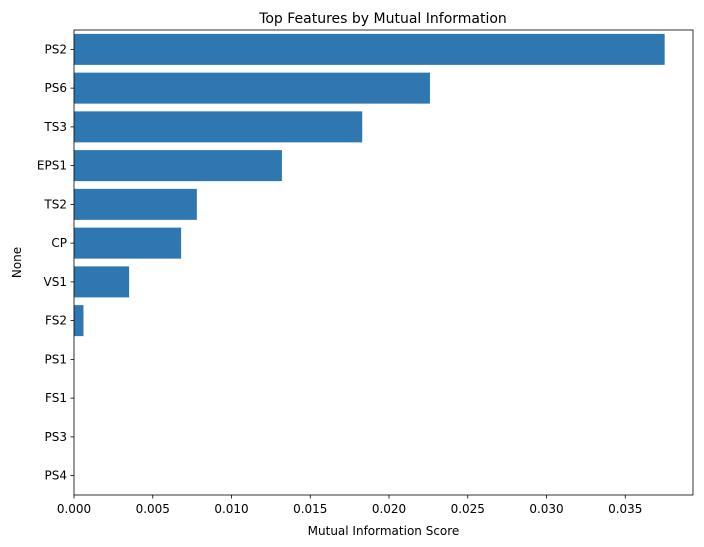 The image size is (704, 547). Describe the element at coordinates (153, 509) in the screenshot. I see `x-tick-label: 0.005` at that location.